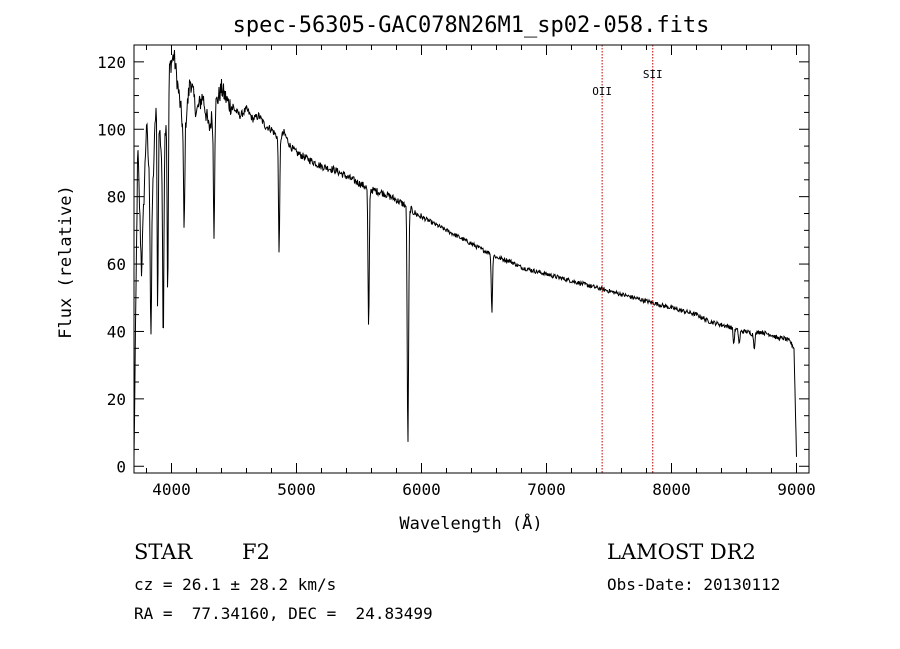 This screenshot has width=900, height=649. What do you see at coordinates (796, 489) in the screenshot?
I see `x-tick-label: 9000` at bounding box center [796, 489].